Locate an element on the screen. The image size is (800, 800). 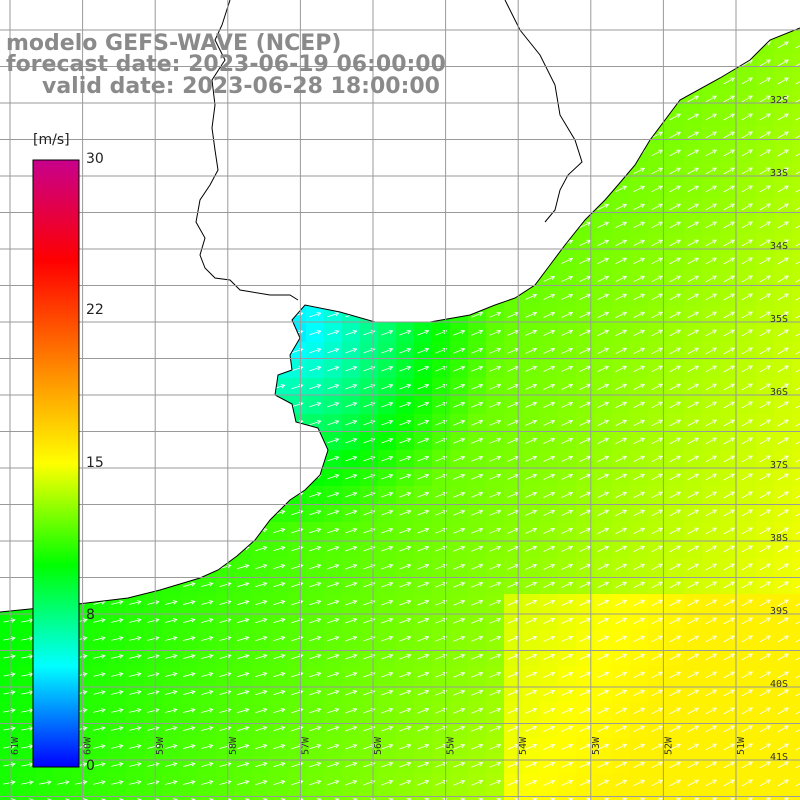
colorbar-tick-8: 8 is located at coordinates (90, 615).